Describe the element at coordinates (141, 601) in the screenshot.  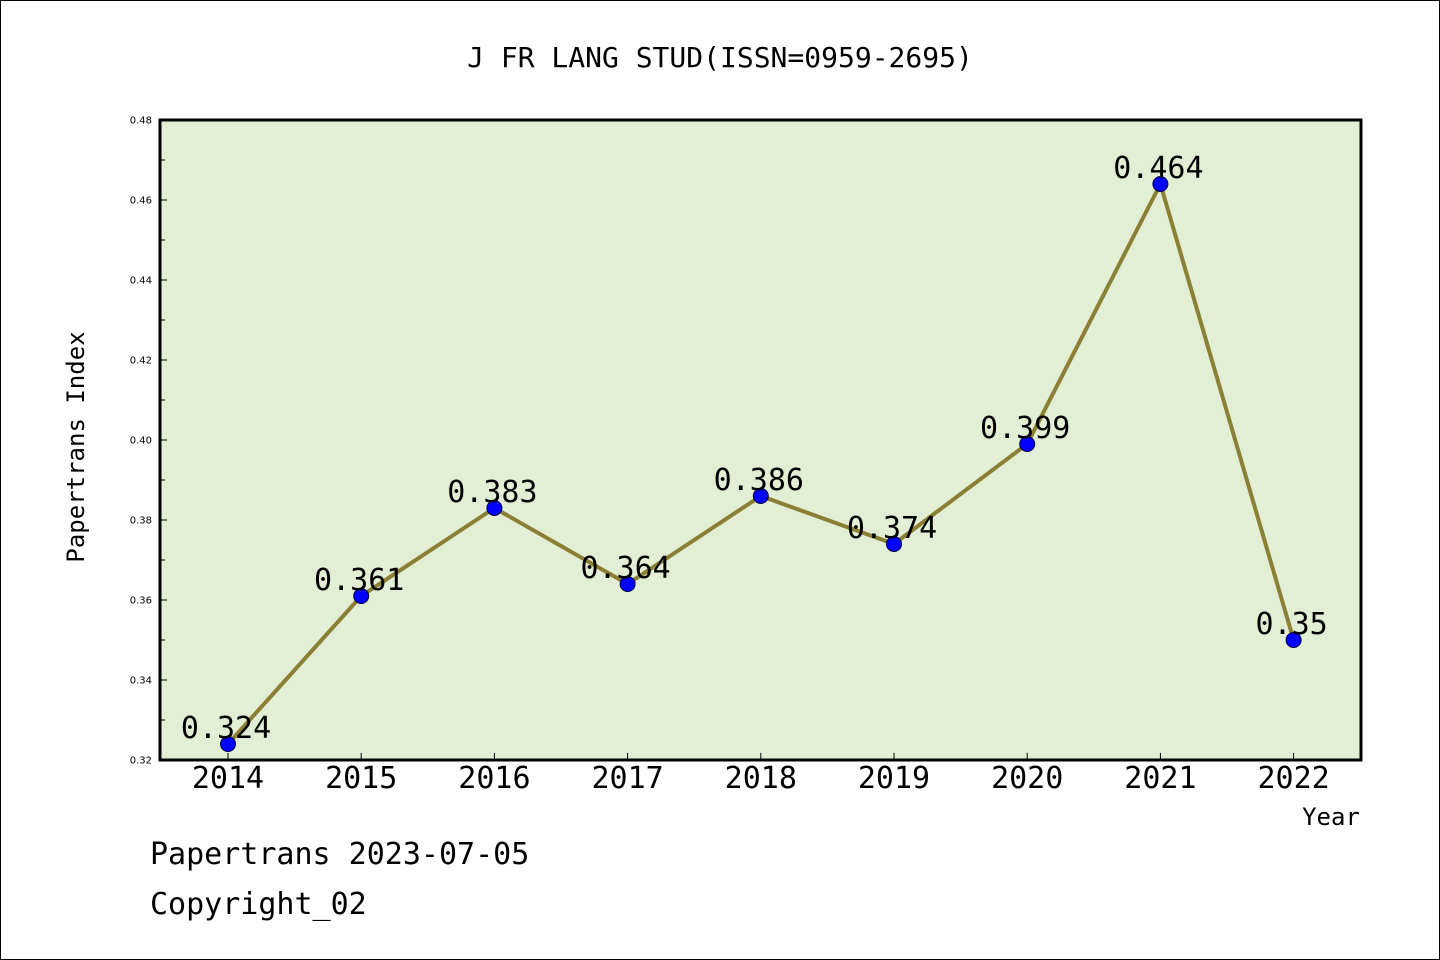
I see `y-tick-label: 0.36` at that location.